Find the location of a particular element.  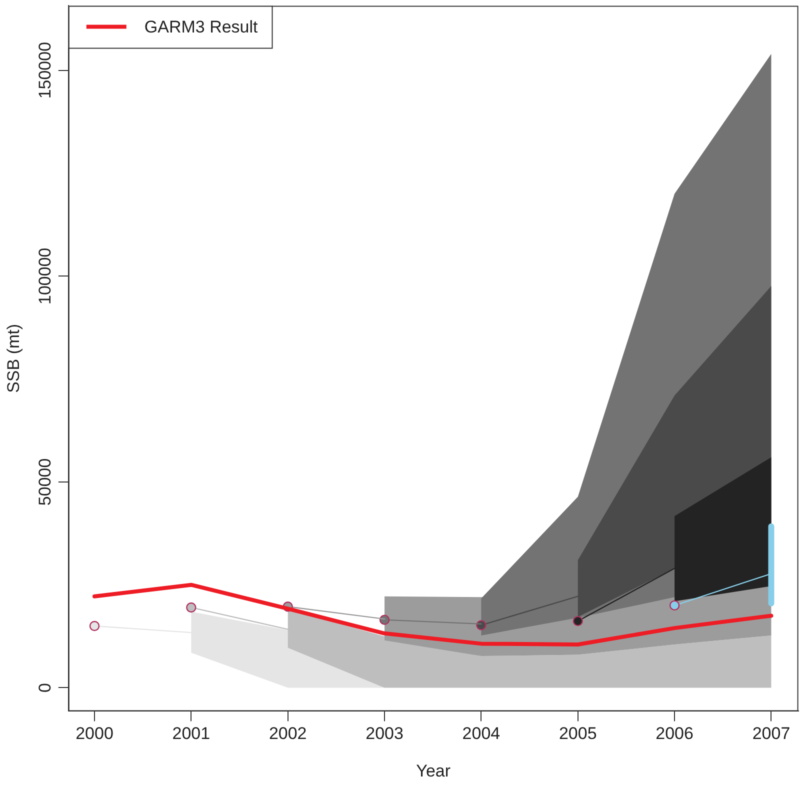

x-tick-label: 2005 is located at coordinates (577, 734).